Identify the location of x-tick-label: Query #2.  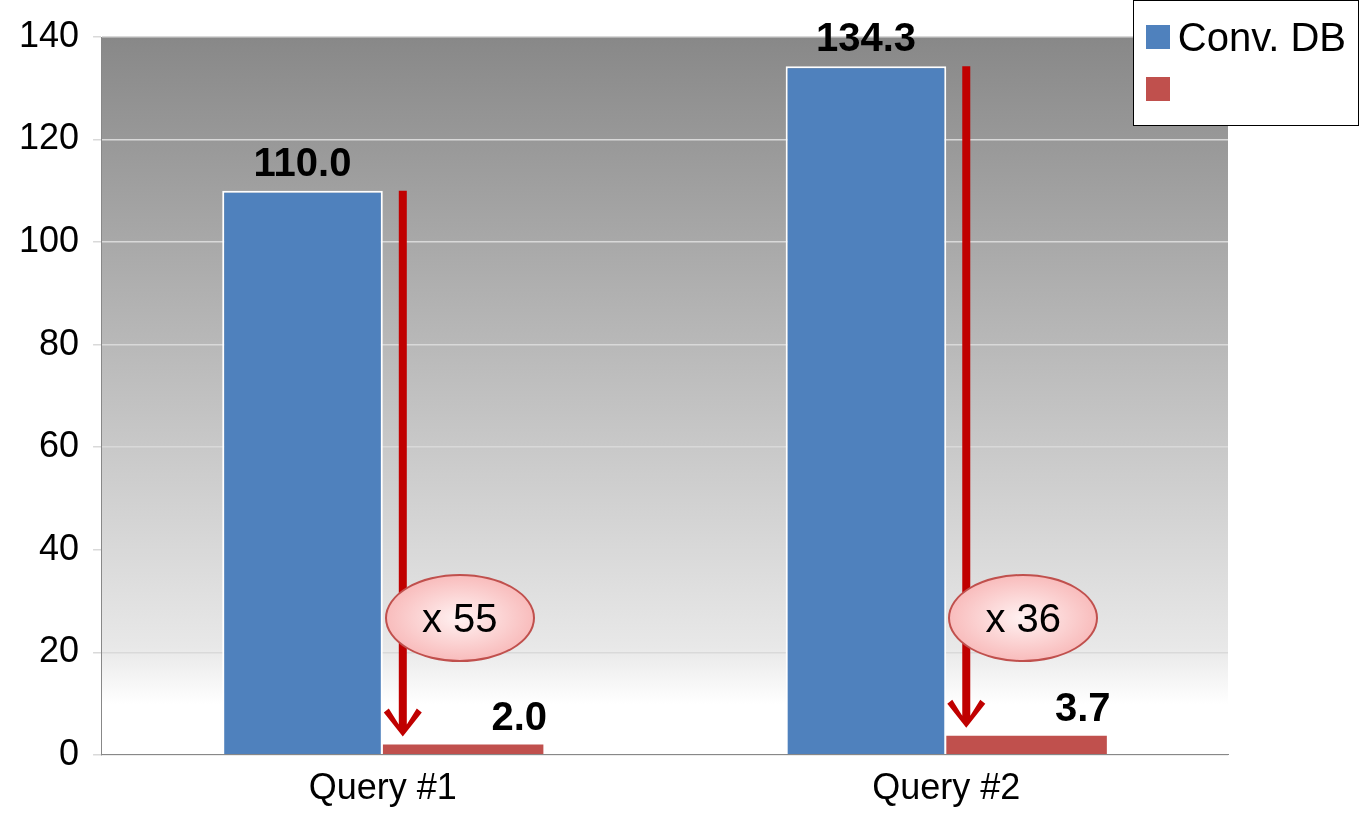
(946, 787).